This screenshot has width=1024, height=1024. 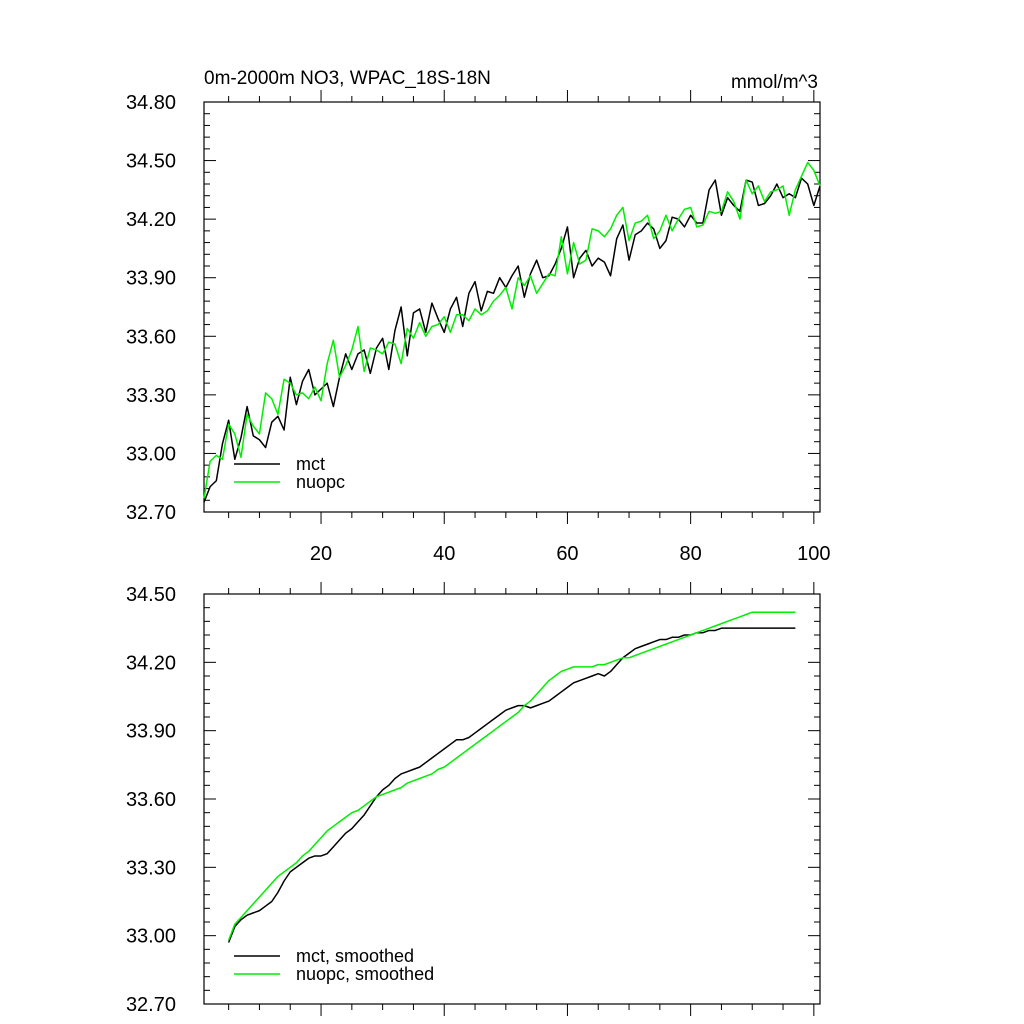 I want to click on legend-label: nuopc, so click(x=320, y=482).